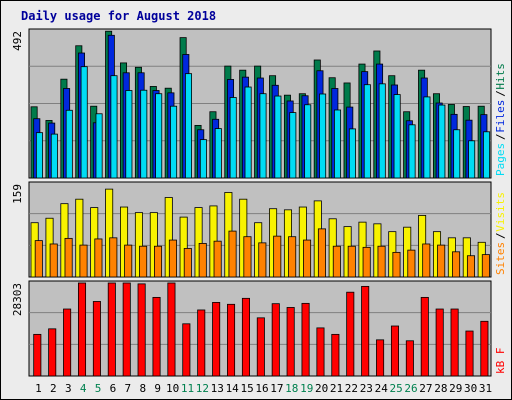 Image resolution: width=512 pixels, height=400 pixels. Describe the element at coordinates (485, 388) in the screenshot. I see `x-tick-31: 31` at that location.